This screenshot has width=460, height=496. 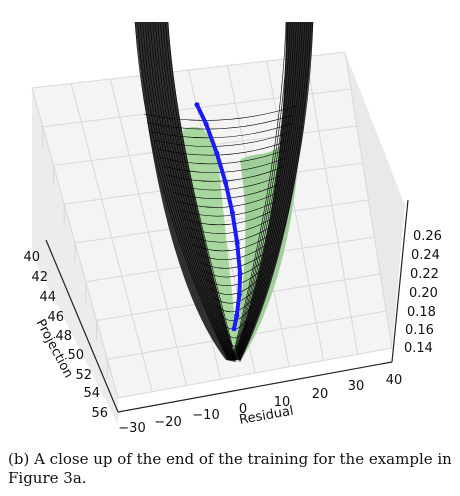 I want to click on training-trajectory, so click(x=219, y=216).